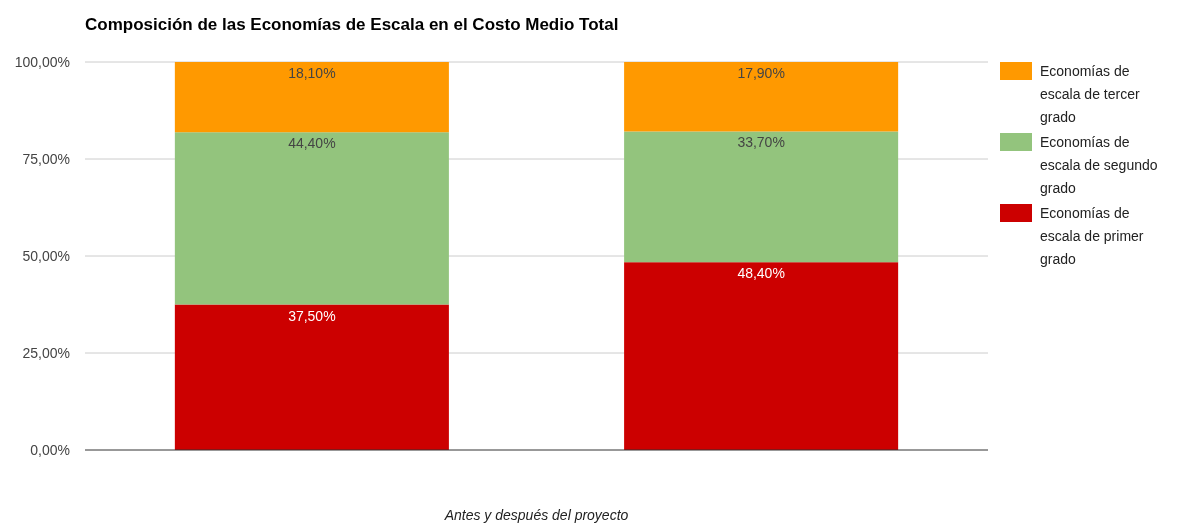  I want to click on y-tick-label: 25,00%, so click(46, 353).